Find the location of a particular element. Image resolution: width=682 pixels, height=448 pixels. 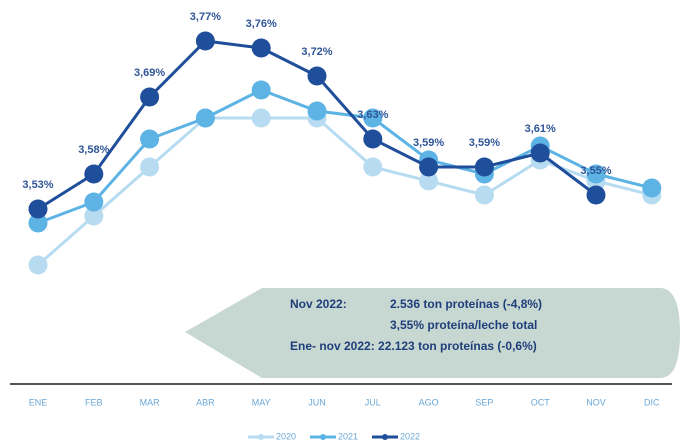

legend-label: 2021 is located at coordinates (348, 436).